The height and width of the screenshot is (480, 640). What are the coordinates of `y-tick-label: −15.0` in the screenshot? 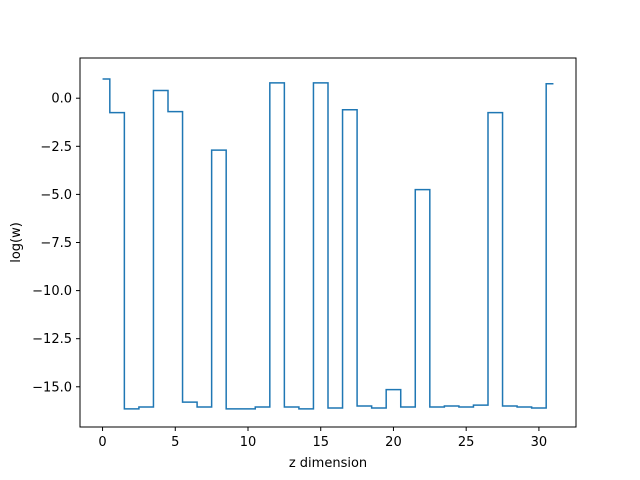 It's located at (52, 387).